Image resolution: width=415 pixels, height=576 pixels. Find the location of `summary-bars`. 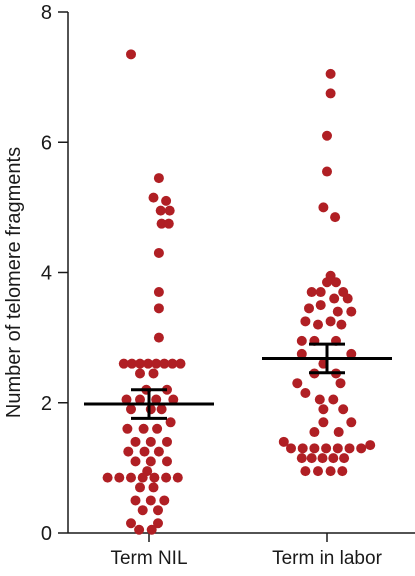

summary-bars is located at coordinates (238, 381).